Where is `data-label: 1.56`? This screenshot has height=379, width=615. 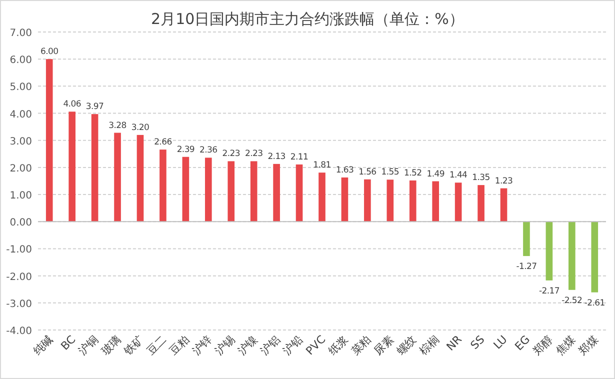 data-label: 1.56 is located at coordinates (367, 172).